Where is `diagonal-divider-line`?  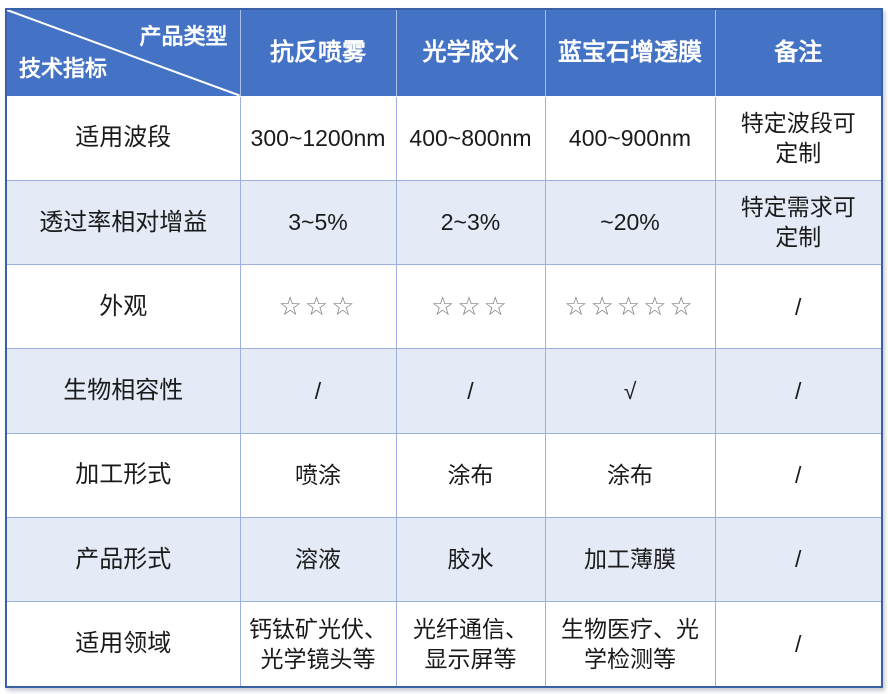 diagonal-divider-line is located at coordinates (123, 53).